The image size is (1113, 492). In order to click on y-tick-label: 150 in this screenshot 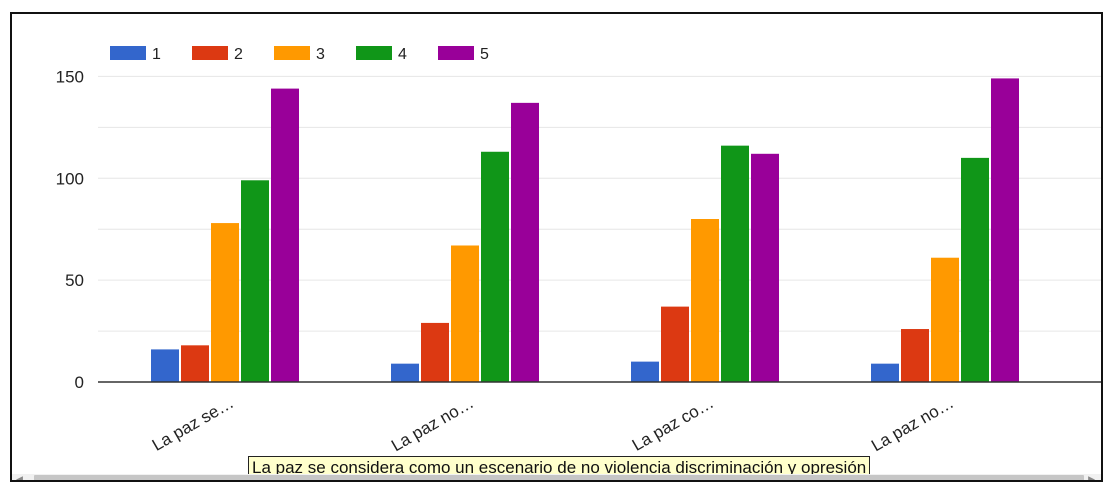, I will do `click(70, 76)`.